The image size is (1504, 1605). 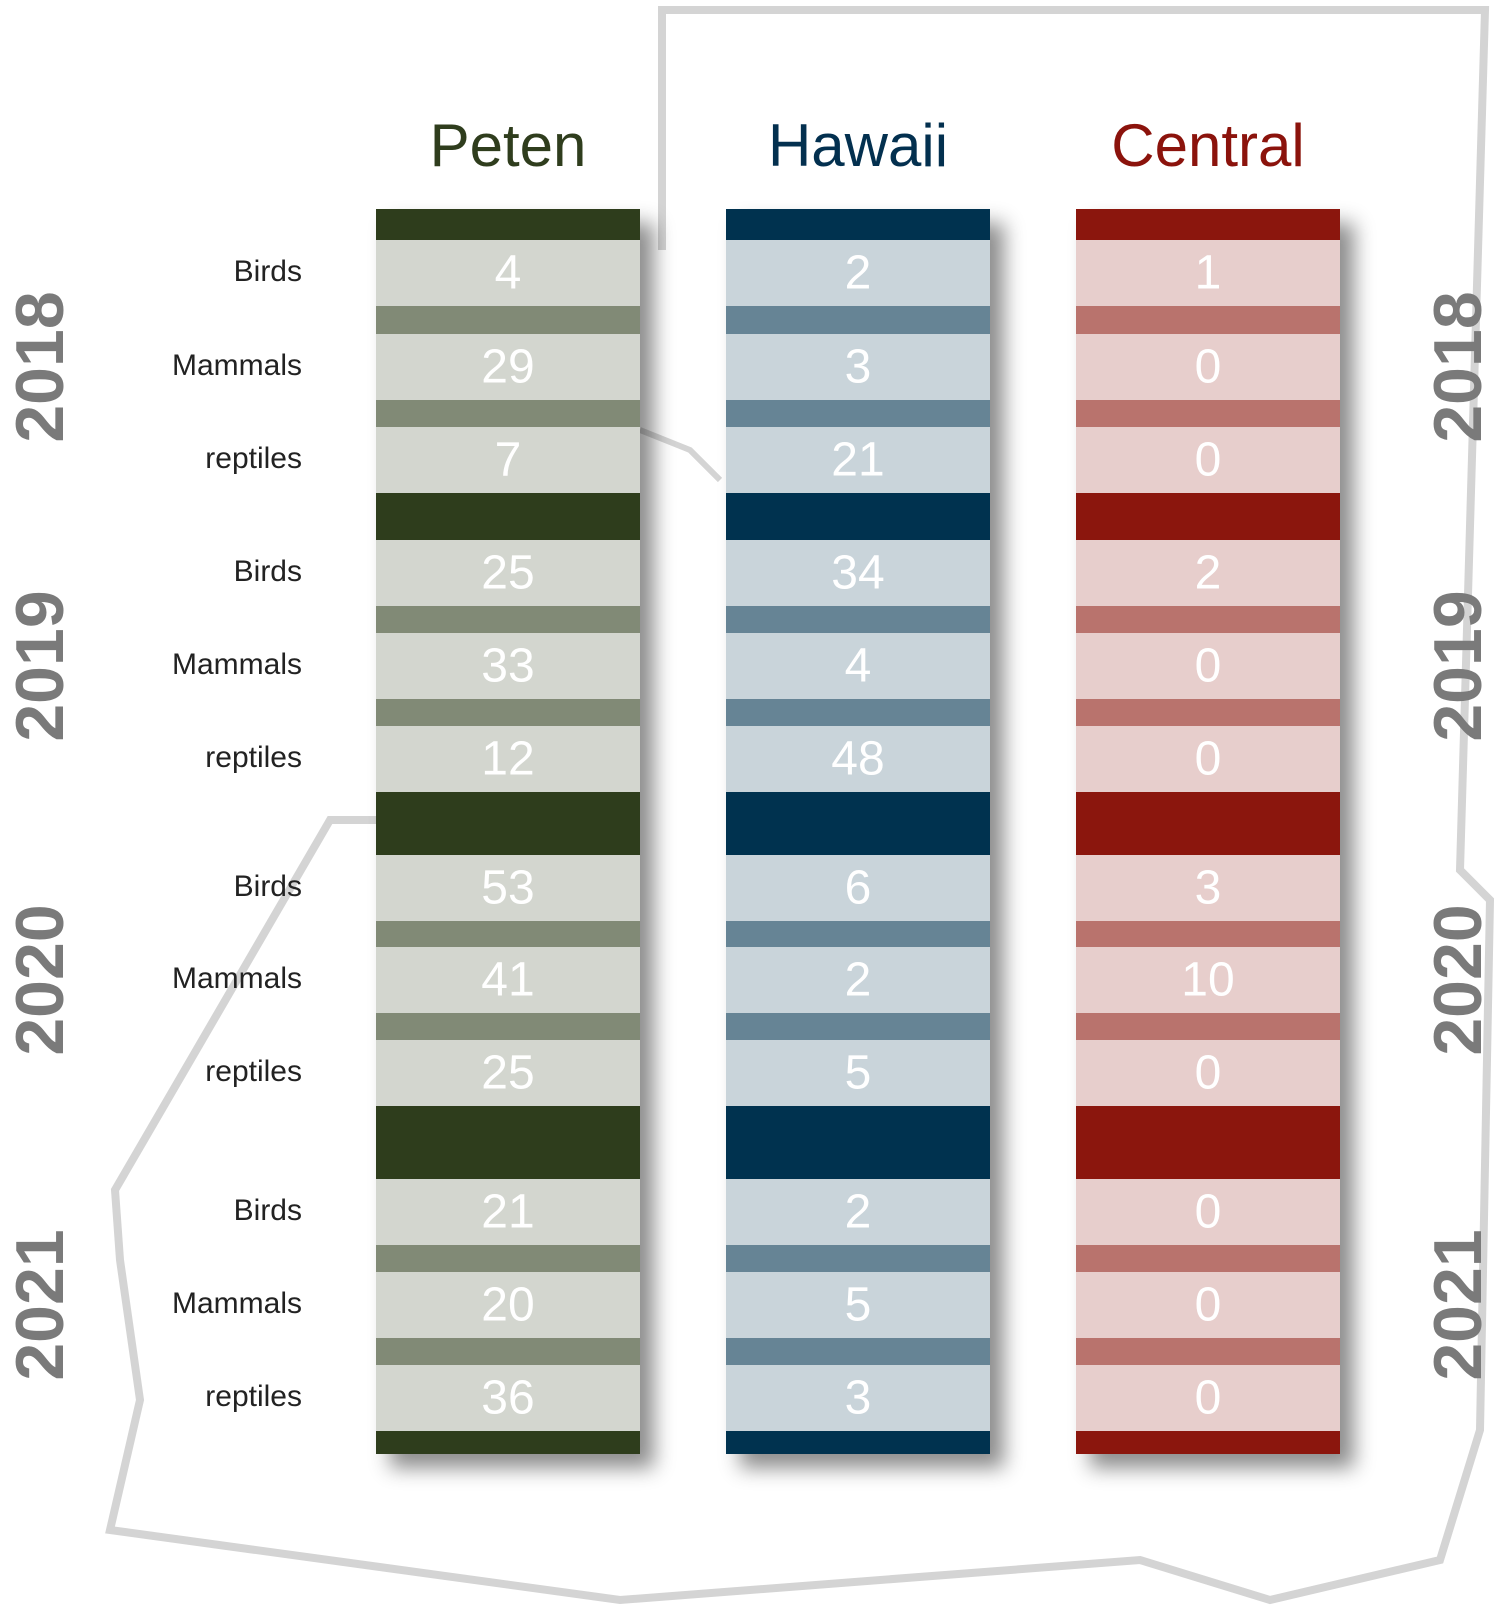 I want to click on cell-value: 53, so click(x=507, y=888).